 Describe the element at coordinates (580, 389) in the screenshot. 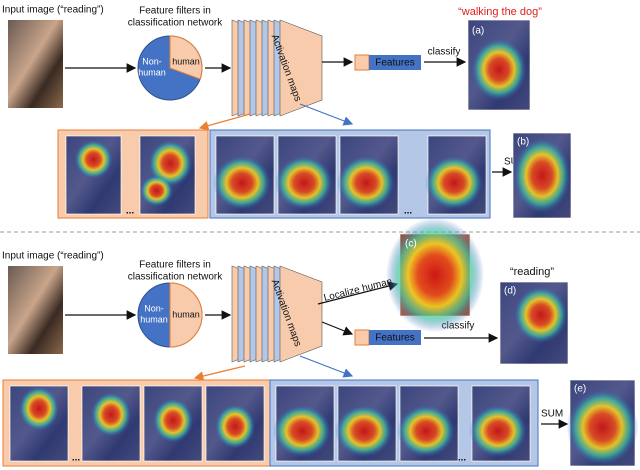

I see `image-label: (e)` at that location.